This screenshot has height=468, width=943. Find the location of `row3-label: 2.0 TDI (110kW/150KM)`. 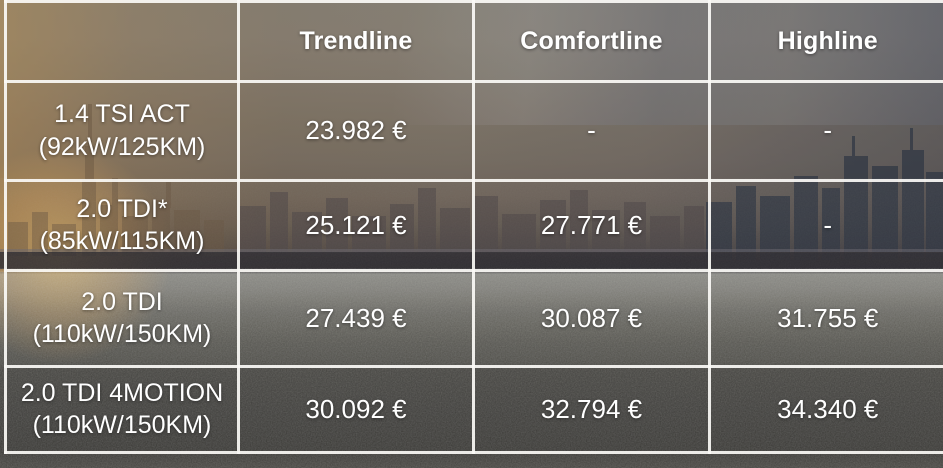

row3-label: 2.0 TDI (110kW/150KM) is located at coordinates (122, 318).